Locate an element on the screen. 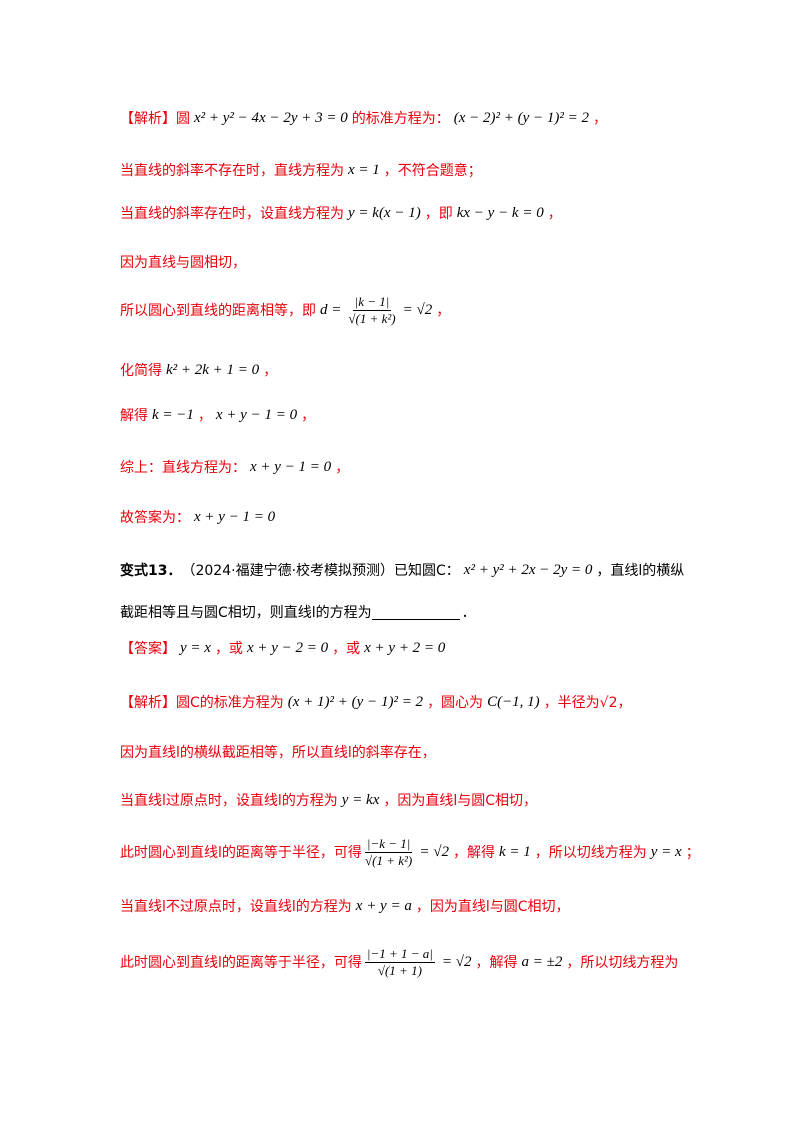 The height and width of the screenshot is (1132, 800). text: （2024·福建宁德·校考模拟预测）已知圆C： is located at coordinates (320, 571).